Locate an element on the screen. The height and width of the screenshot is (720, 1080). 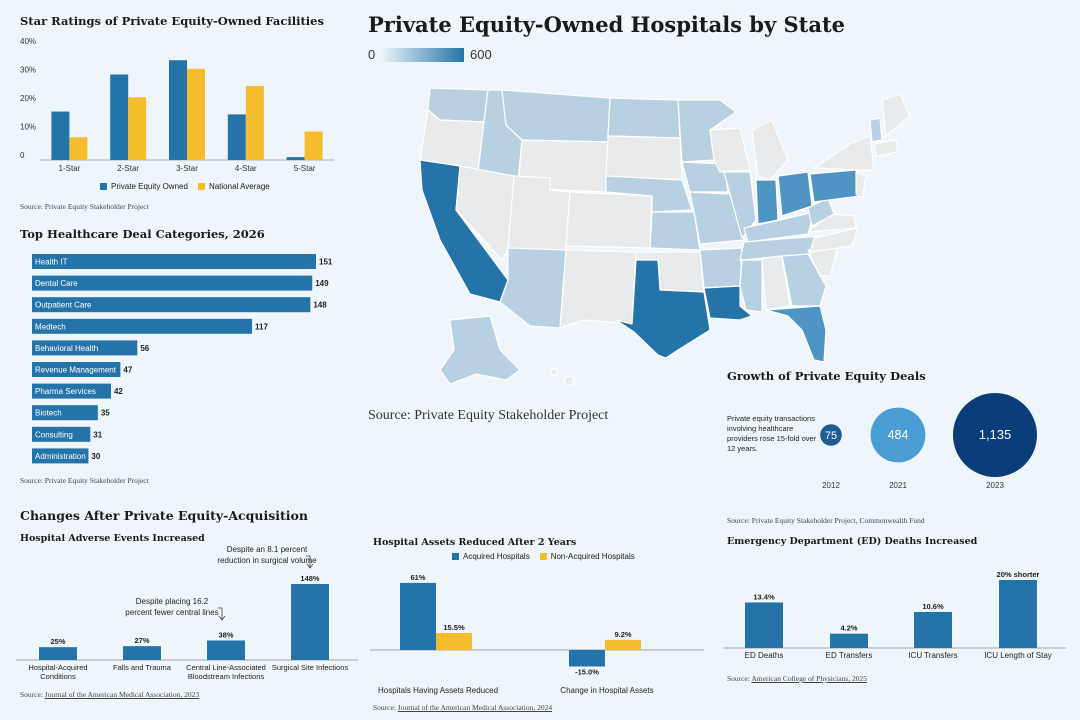
state-iowa is located at coordinates (705, 177).